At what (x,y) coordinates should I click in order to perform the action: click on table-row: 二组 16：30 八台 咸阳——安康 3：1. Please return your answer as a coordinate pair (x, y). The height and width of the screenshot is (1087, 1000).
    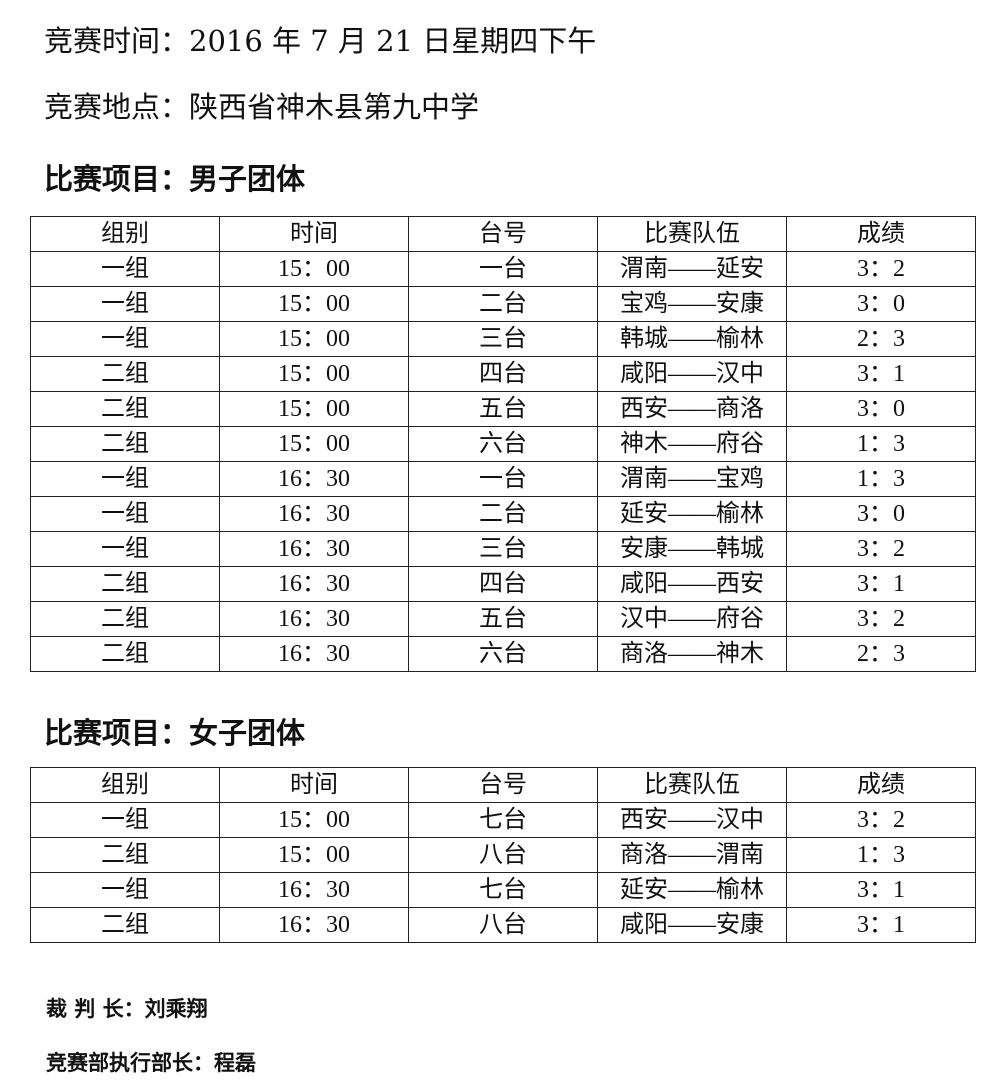
    Looking at the image, I should click on (503, 925).